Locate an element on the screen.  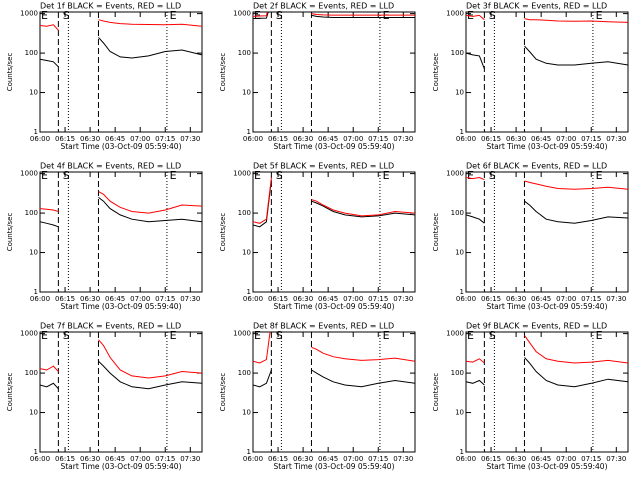
panel-title: Det 5f BLACK = Events, RED = LLD is located at coordinates (323, 166).